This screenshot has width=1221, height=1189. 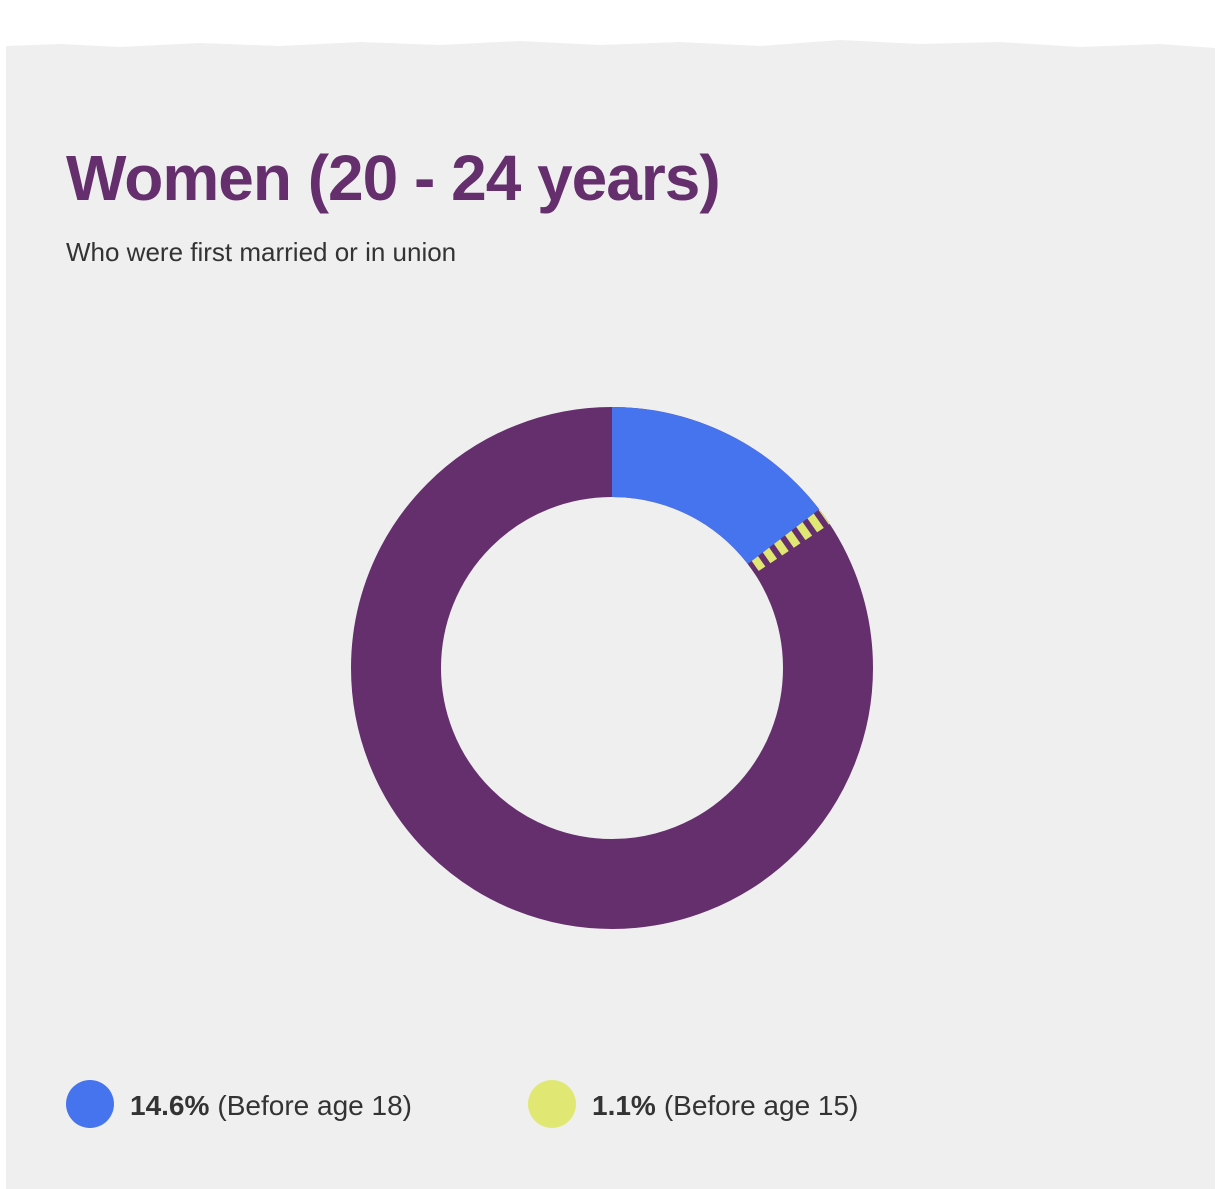 I want to click on legend-value: 1.1%, so click(x=624, y=1105).